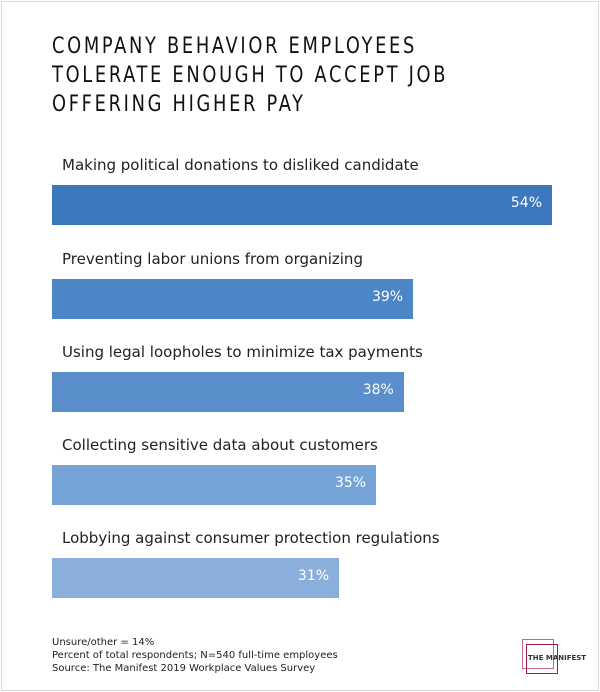 The height and width of the screenshot is (692, 600). What do you see at coordinates (554, 657) in the screenshot?
I see `the-manifest-logo: THE MANIFEST` at bounding box center [554, 657].